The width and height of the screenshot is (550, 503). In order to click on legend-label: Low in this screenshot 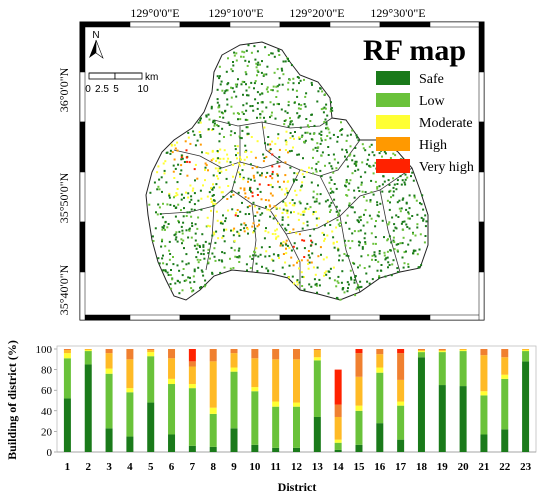, I will do `click(432, 101)`.